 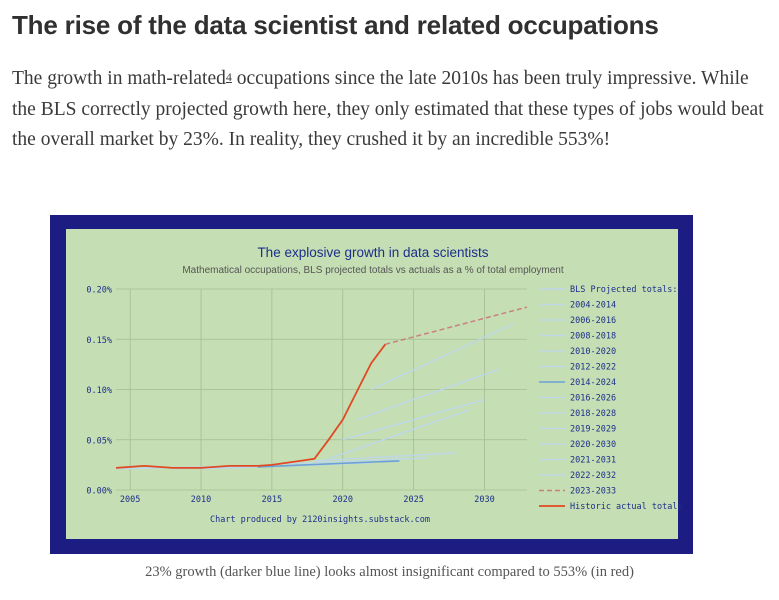 I want to click on series-line-2018-2028, so click(x=385, y=457).